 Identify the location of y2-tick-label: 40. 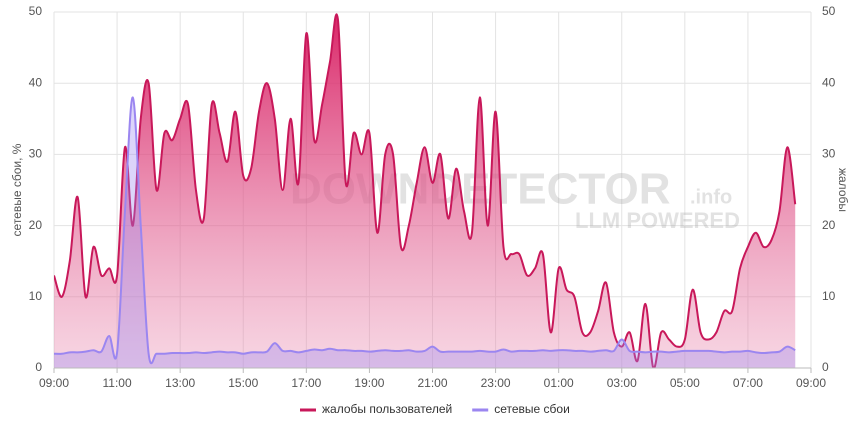
(829, 82).